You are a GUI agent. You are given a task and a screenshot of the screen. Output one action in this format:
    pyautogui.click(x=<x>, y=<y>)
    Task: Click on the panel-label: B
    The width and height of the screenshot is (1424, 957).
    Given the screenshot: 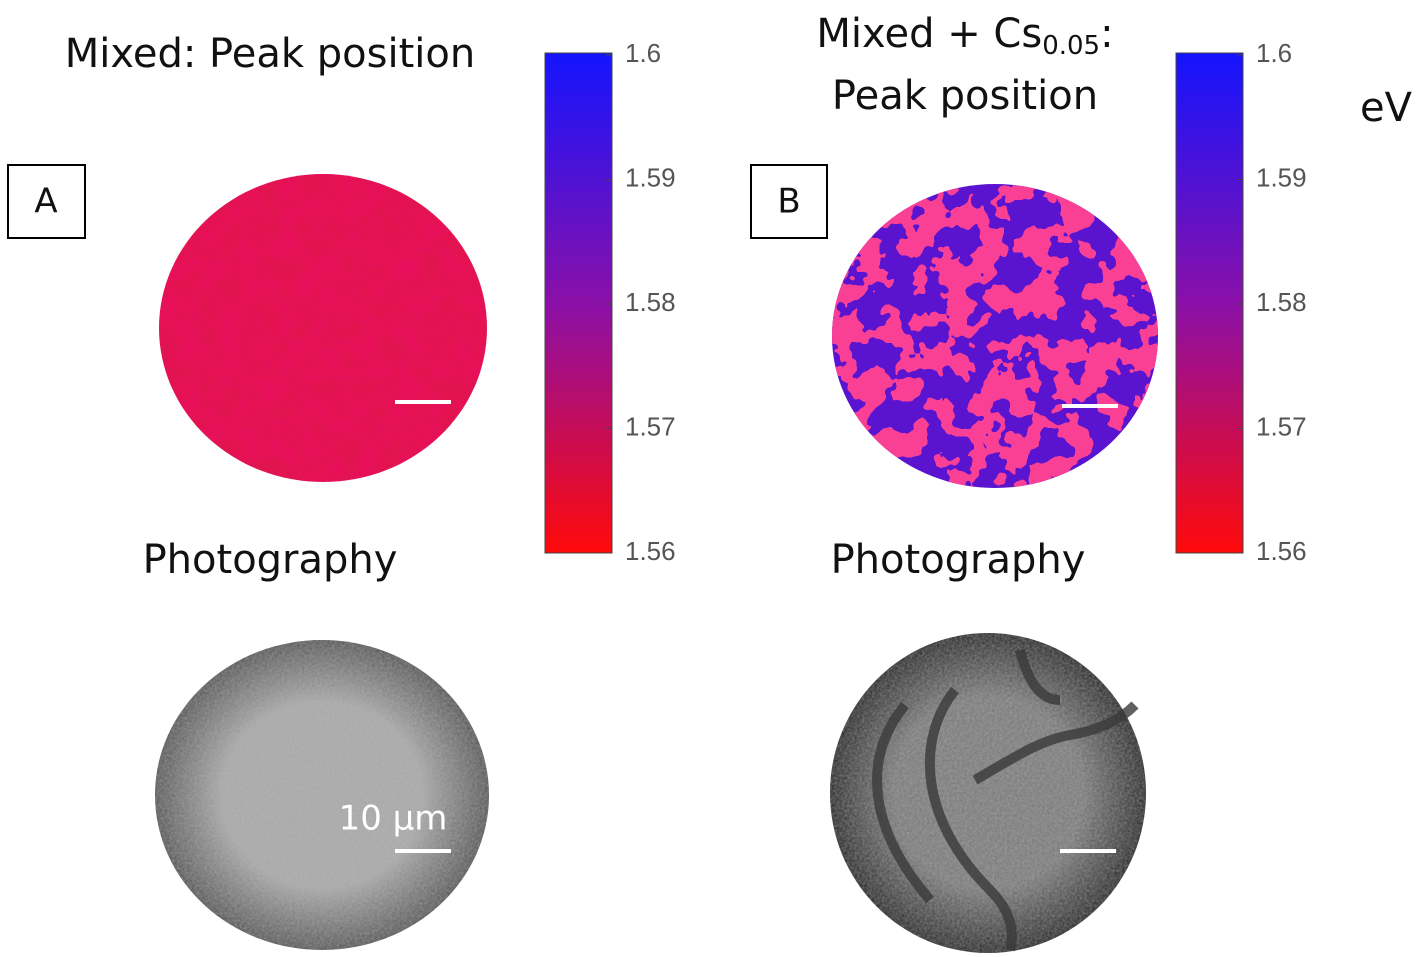 What is the action you would take?
    pyautogui.click(x=788, y=202)
    